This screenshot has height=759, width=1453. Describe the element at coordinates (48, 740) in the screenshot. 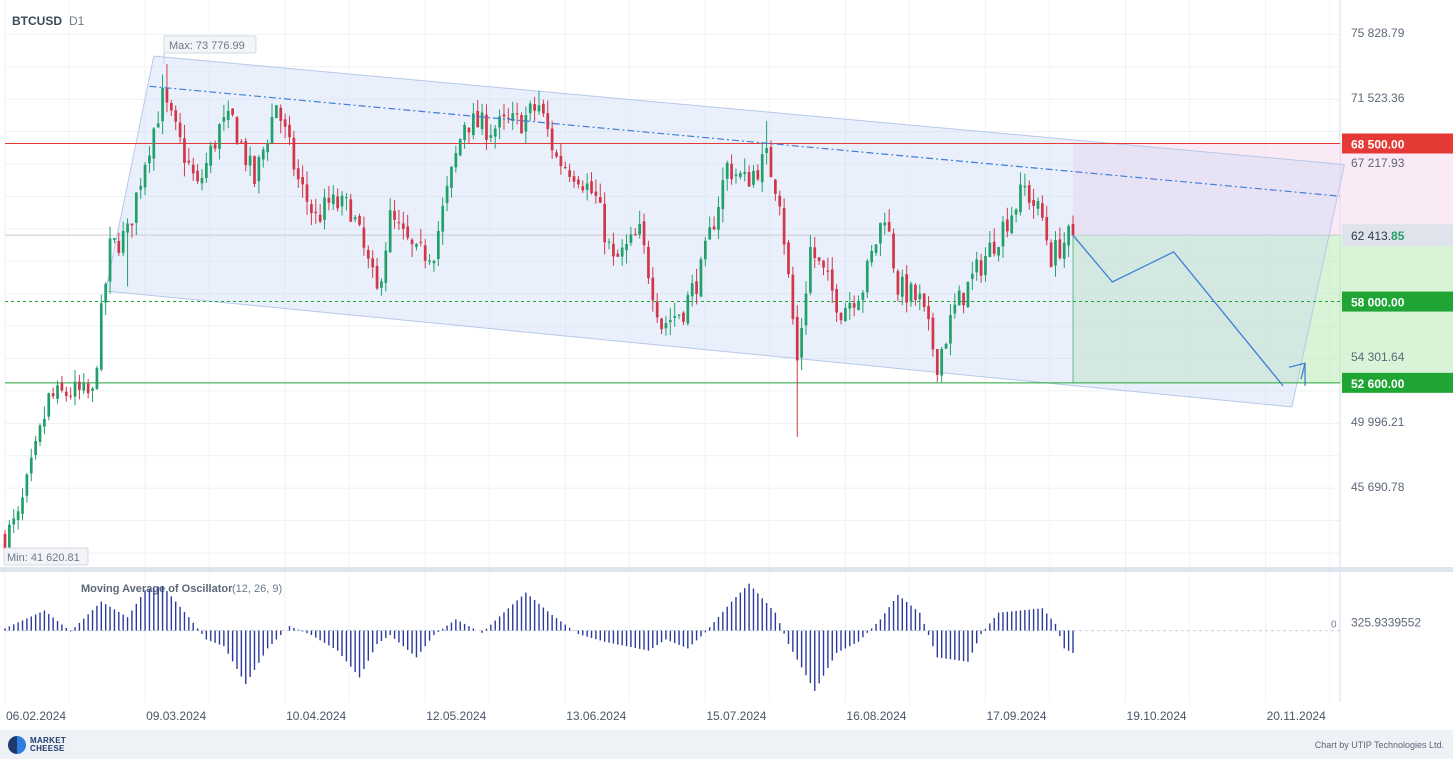

I see `logo-line1: MARKET` at that location.